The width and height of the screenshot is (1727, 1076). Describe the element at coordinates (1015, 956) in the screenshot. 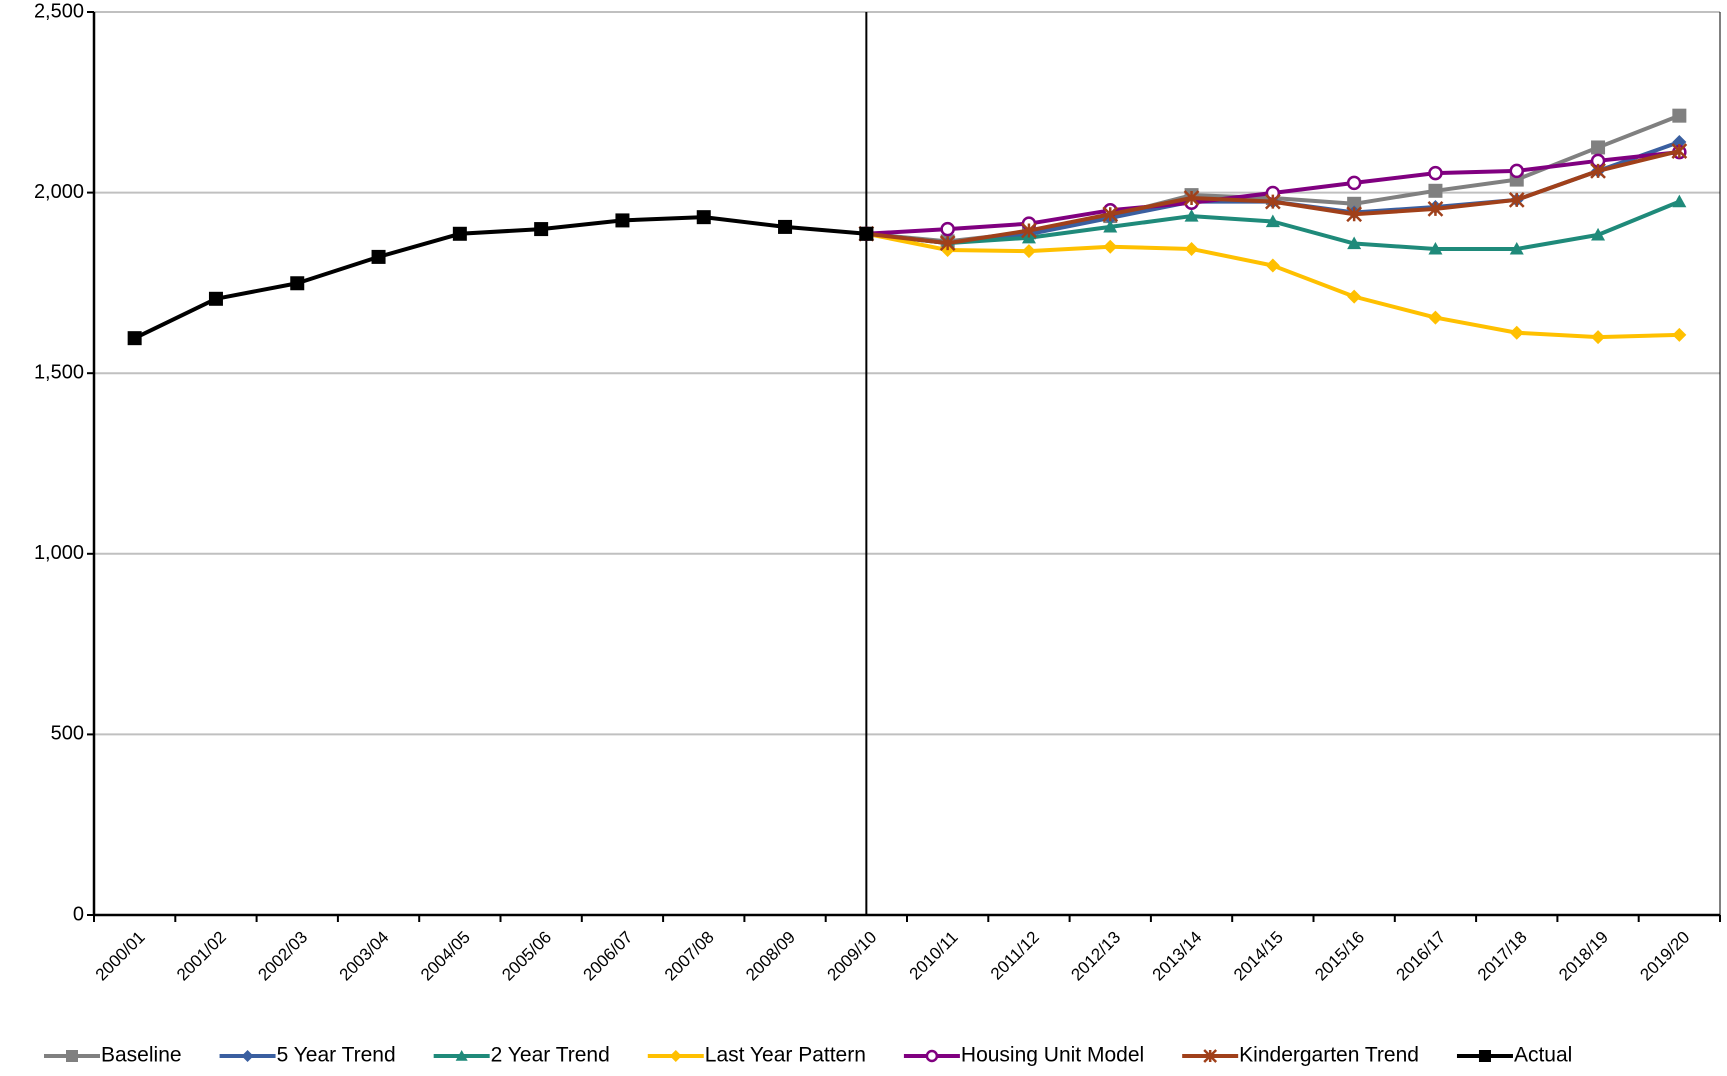

I see `x-tick-label: 2011/12` at that location.